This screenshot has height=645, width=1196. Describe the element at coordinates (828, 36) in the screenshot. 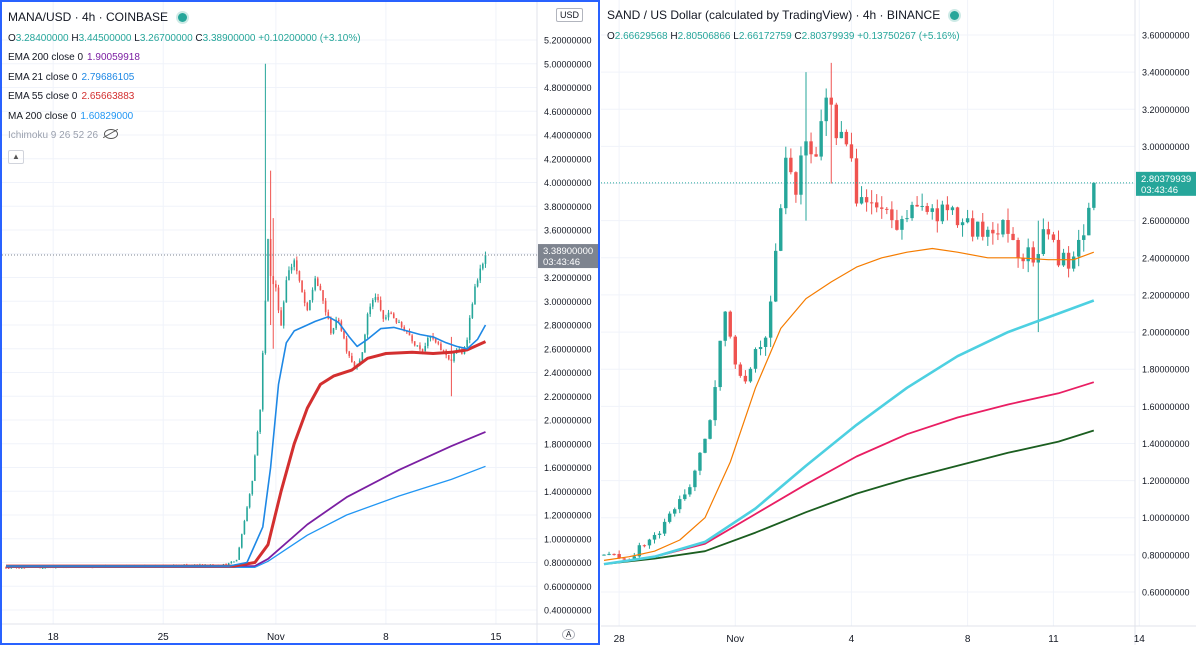

I see `sand-close: 2.80379939` at that location.